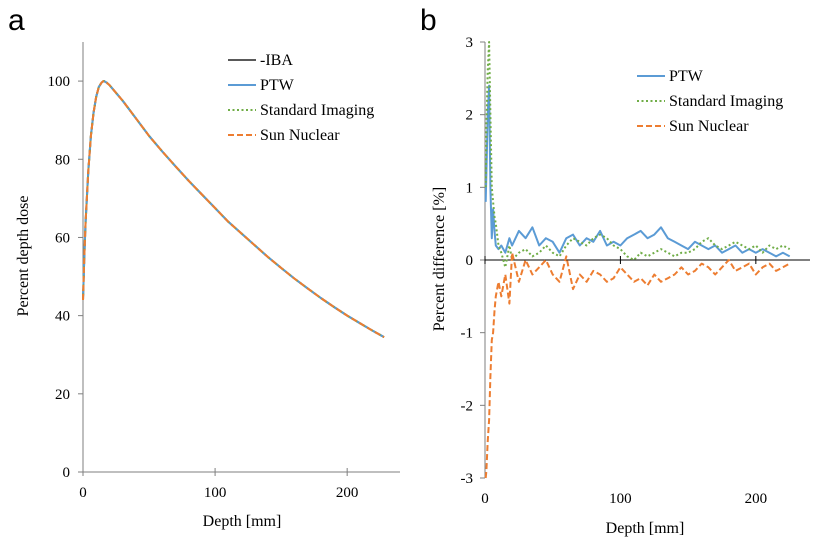 This screenshot has width=820, height=545. What do you see at coordinates (467, 334) in the screenshot?
I see `panel-b-y-tick-label: -1` at bounding box center [467, 334].